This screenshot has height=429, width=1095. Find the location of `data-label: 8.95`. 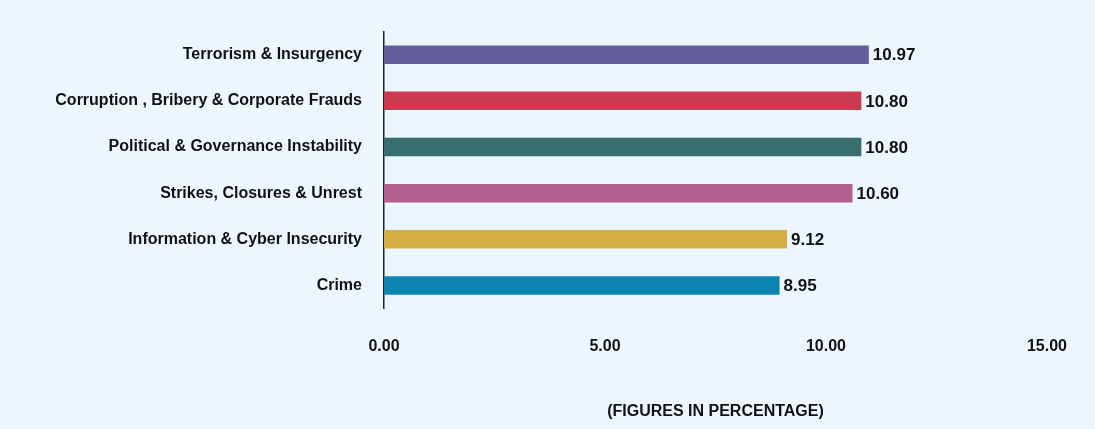

data-label: 8.95 is located at coordinates (800, 286).